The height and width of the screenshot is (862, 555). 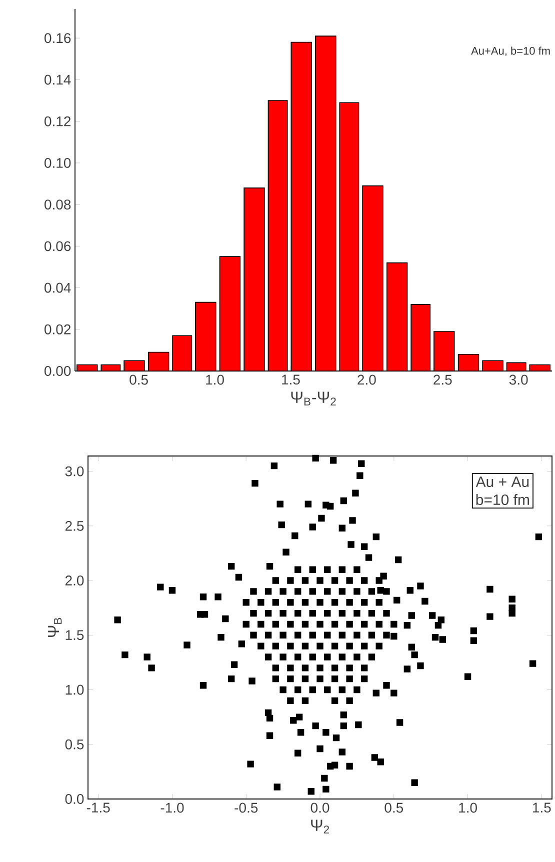 What do you see at coordinates (502, 482) in the screenshot?
I see `annotation: Au + Au` at bounding box center [502, 482].